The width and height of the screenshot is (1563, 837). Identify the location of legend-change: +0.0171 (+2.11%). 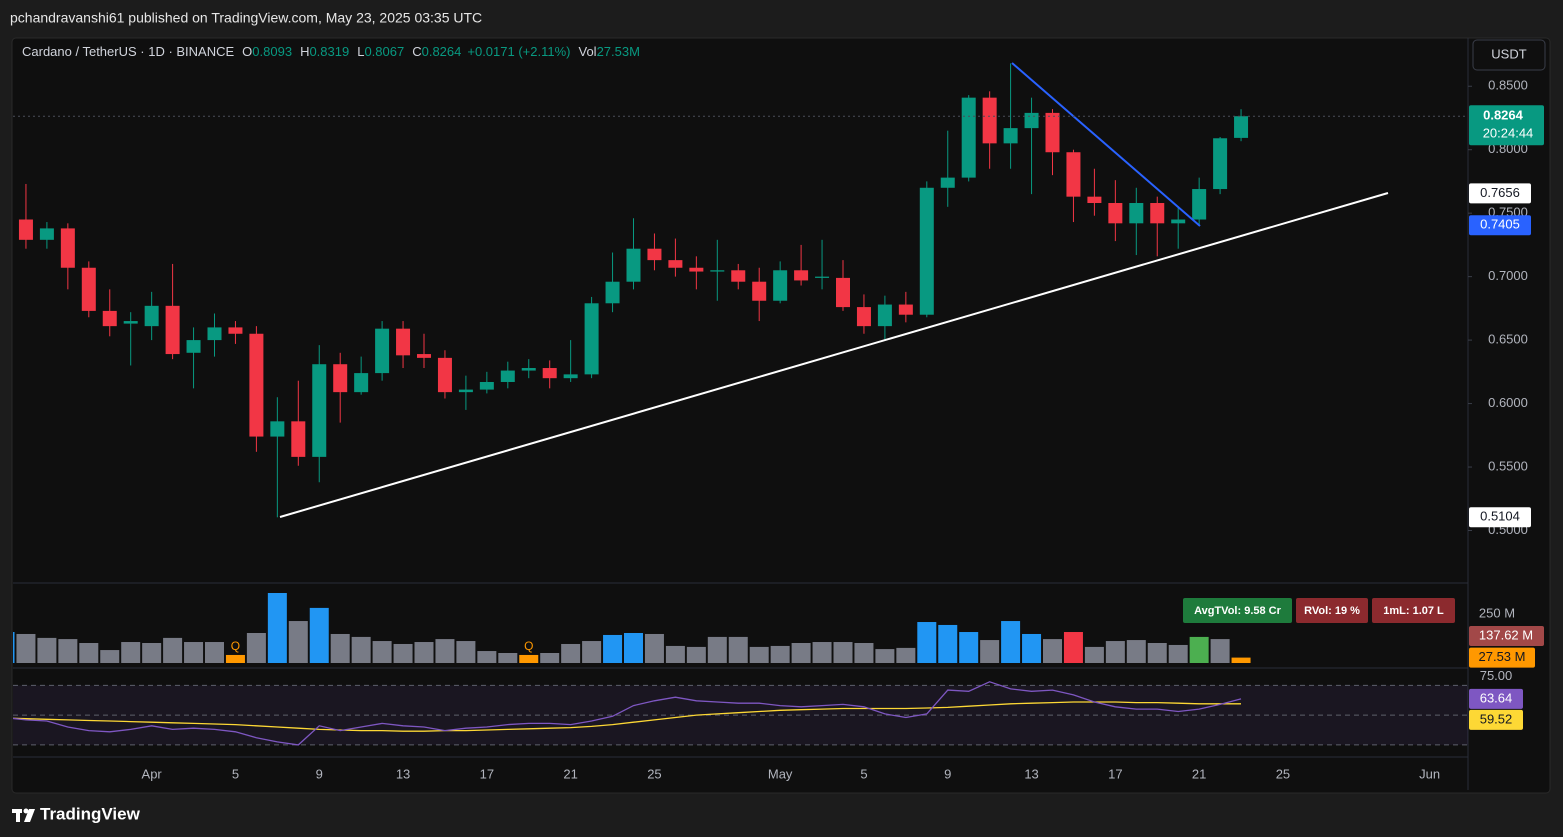
(518, 51).